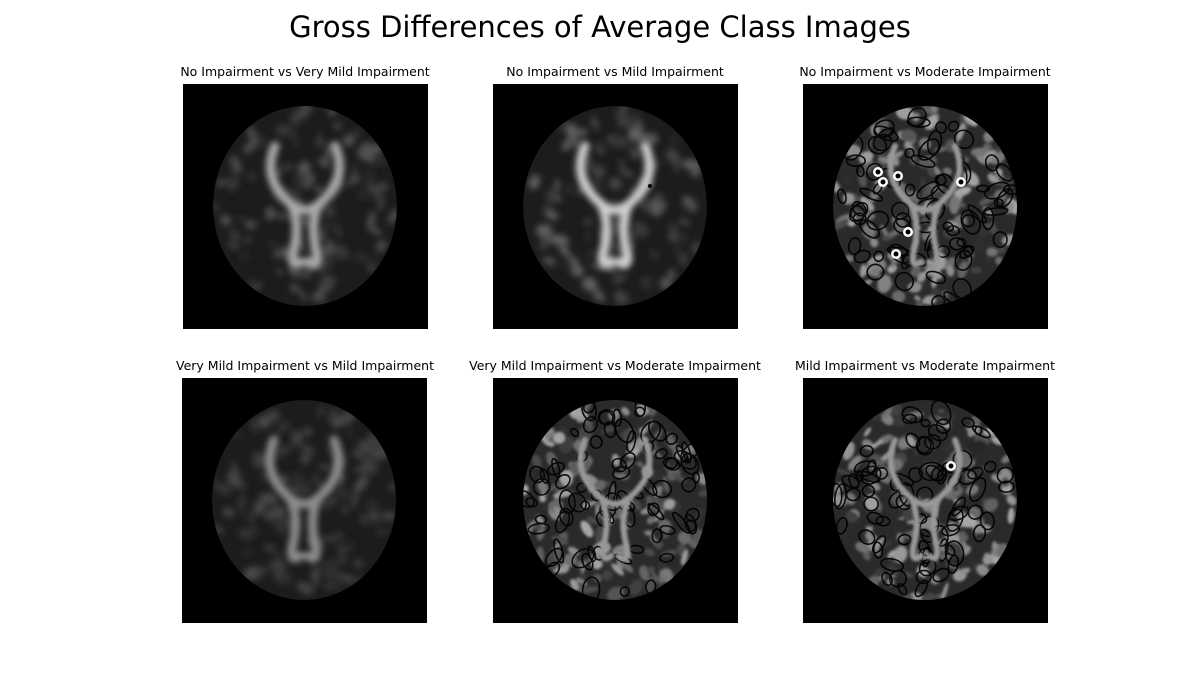 This screenshot has width=1200, height=700. Describe the element at coordinates (615, 71) in the screenshot. I see `panel-title-2: No Impairment vs Mild Impairment` at that location.